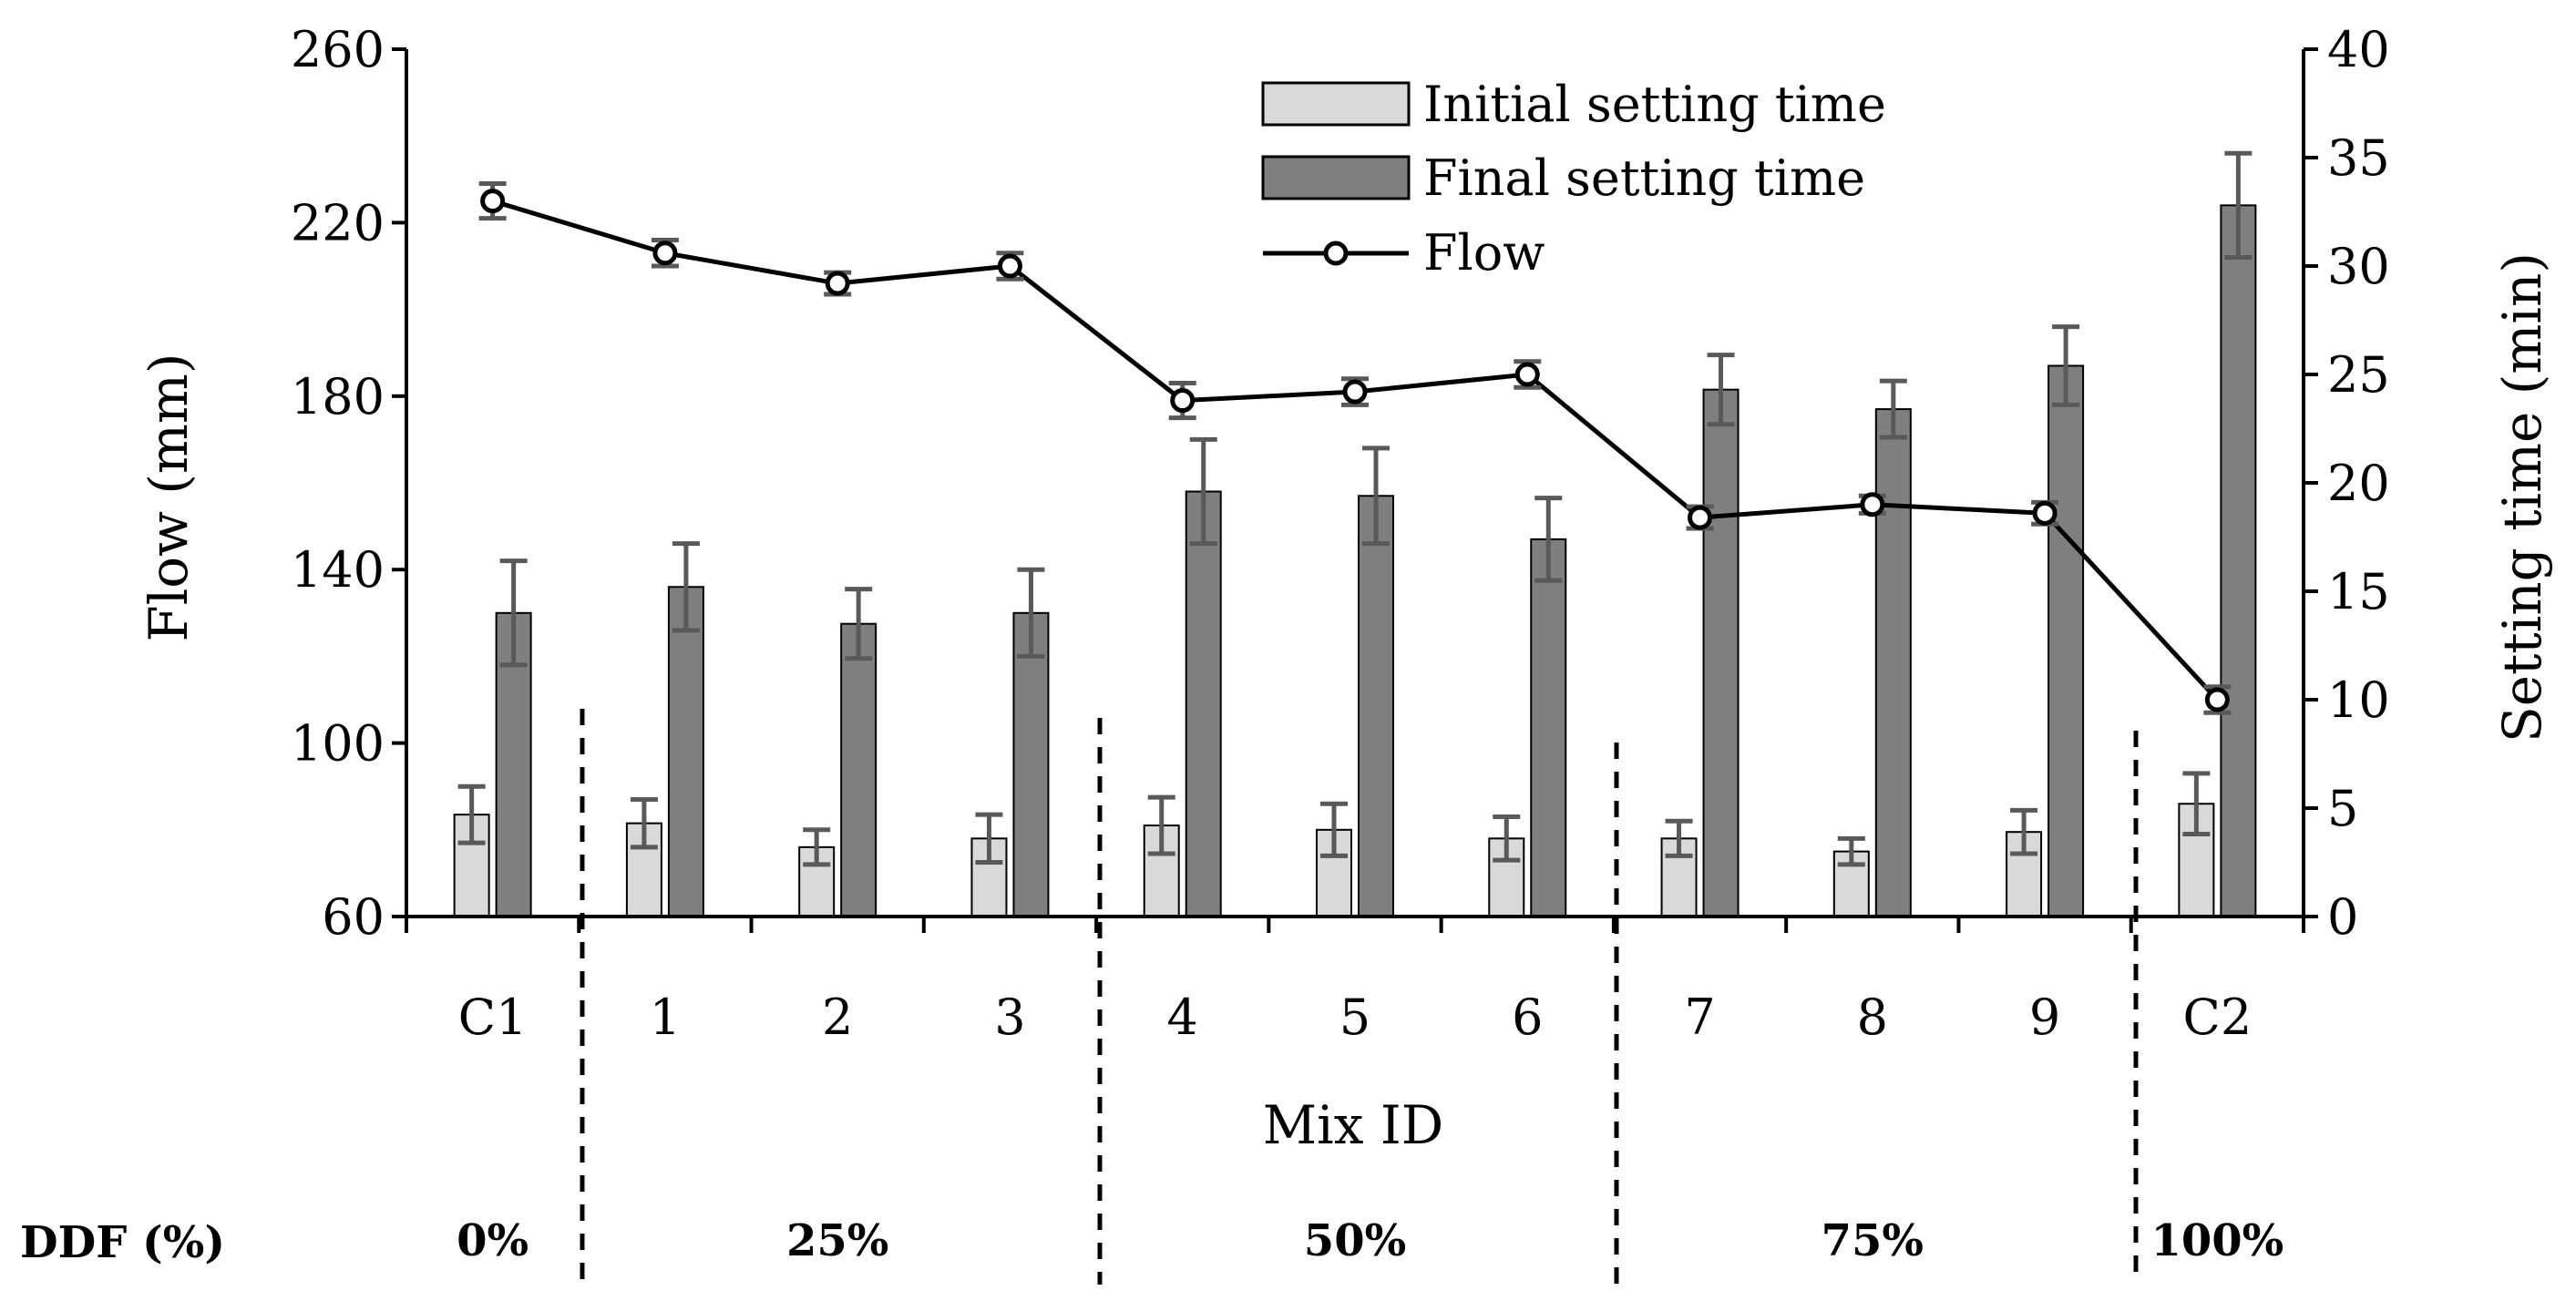  Describe the element at coordinates (1700, 1017) in the screenshot. I see `x-tick-label-7: 7` at that location.